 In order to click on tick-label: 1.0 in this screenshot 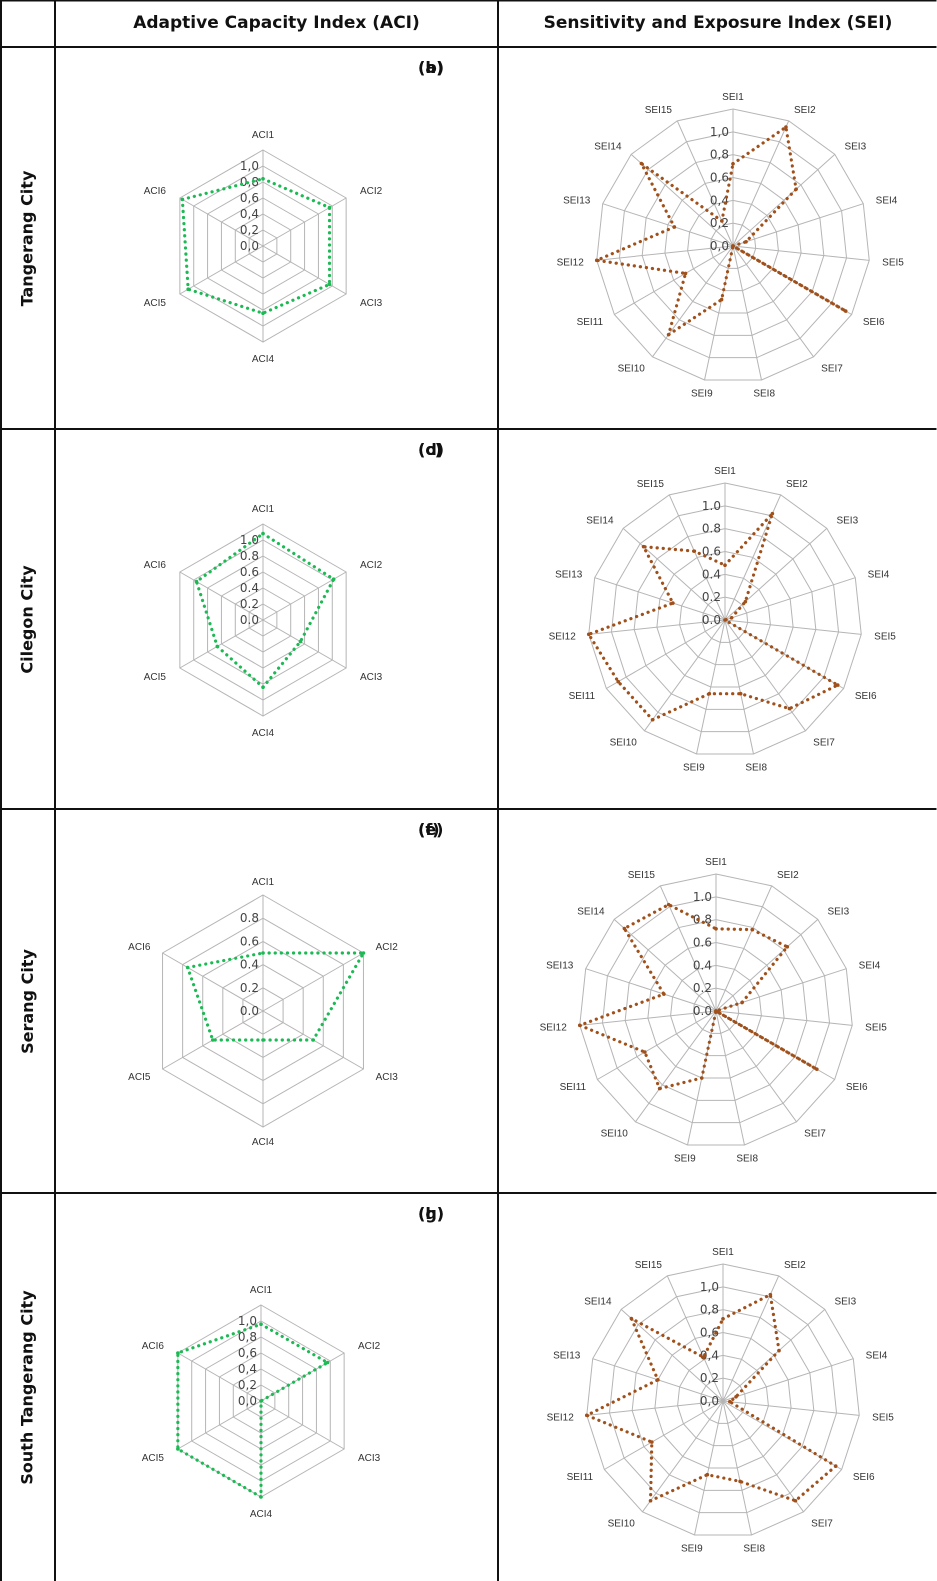, I will do `click(711, 506)`.